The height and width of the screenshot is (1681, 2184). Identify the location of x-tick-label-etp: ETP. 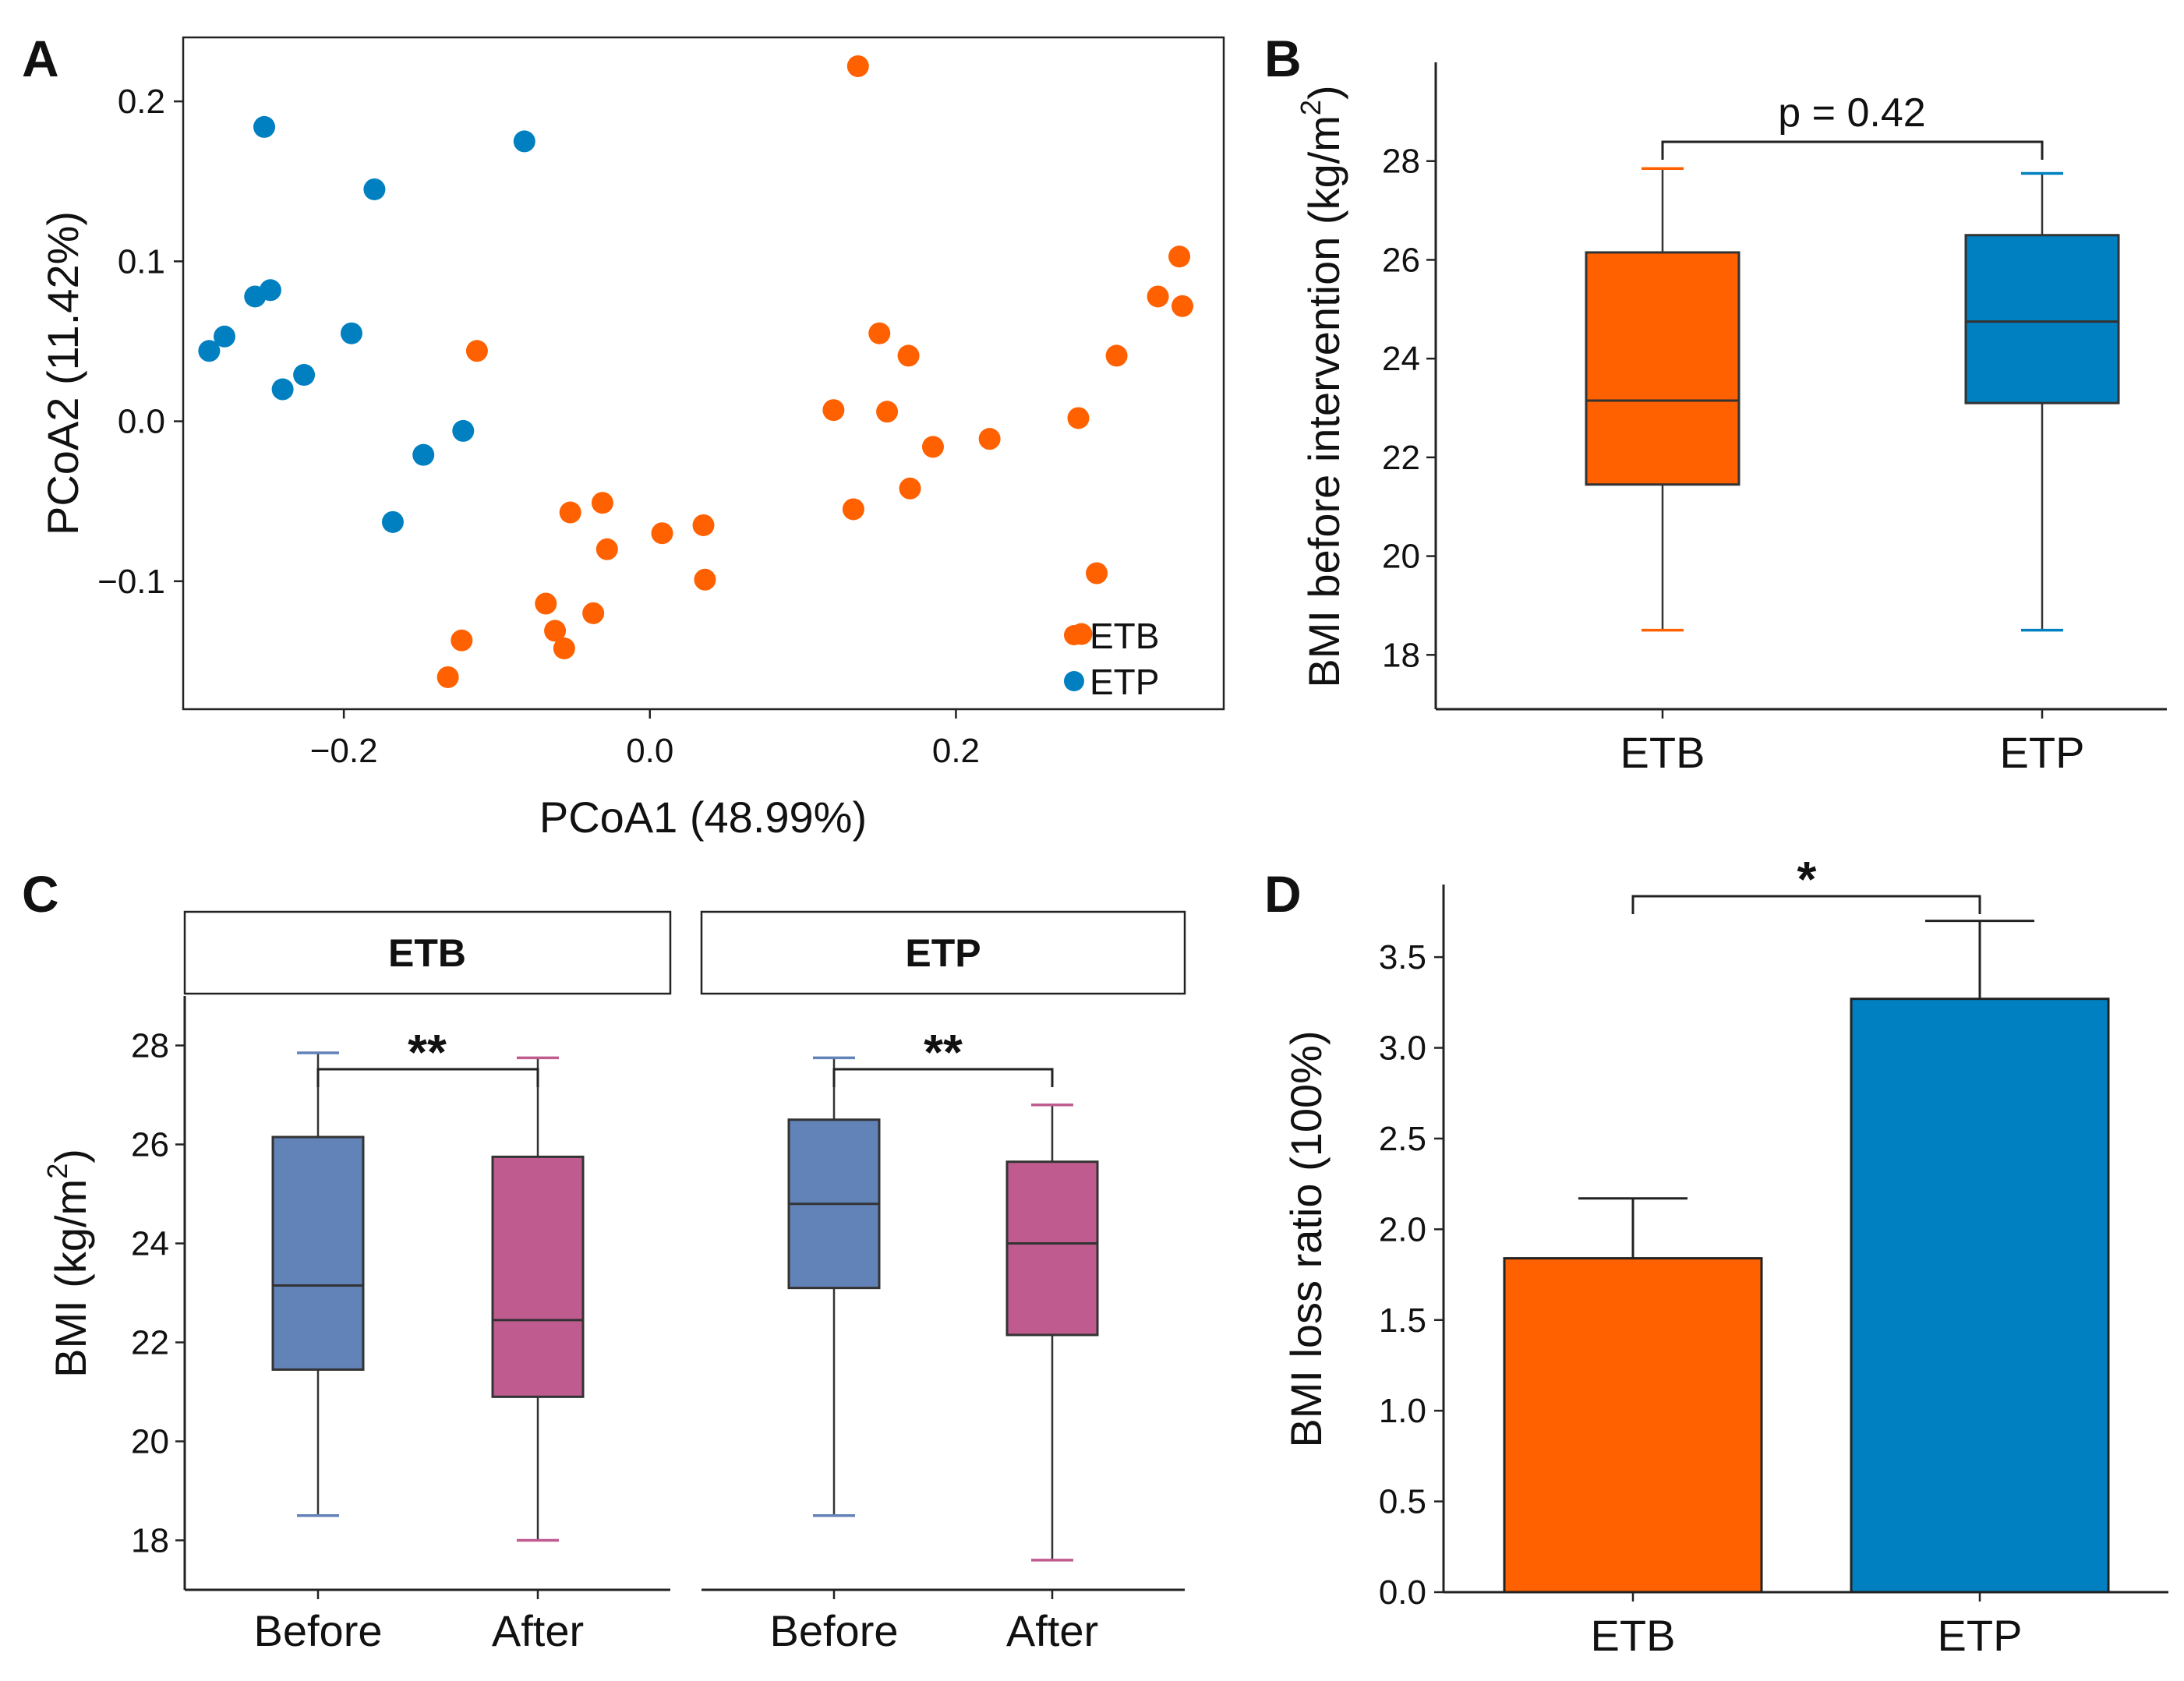
(1981, 1635).